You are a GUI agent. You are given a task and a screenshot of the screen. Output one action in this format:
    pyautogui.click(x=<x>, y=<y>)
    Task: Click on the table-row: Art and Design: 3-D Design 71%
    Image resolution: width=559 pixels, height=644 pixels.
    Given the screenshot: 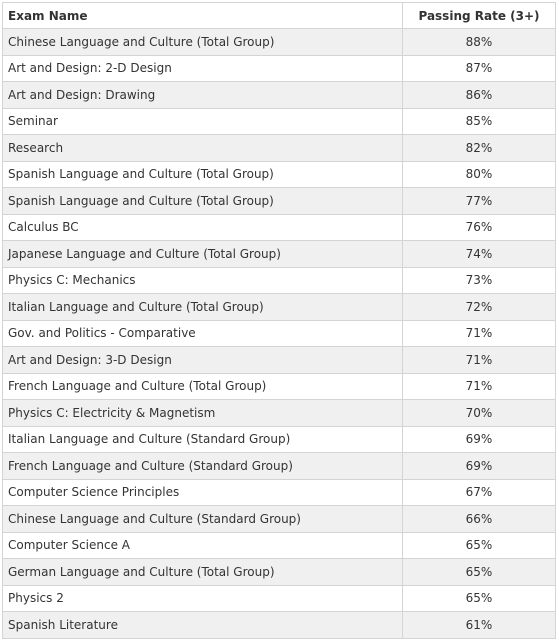 What is the action you would take?
    pyautogui.click(x=279, y=360)
    